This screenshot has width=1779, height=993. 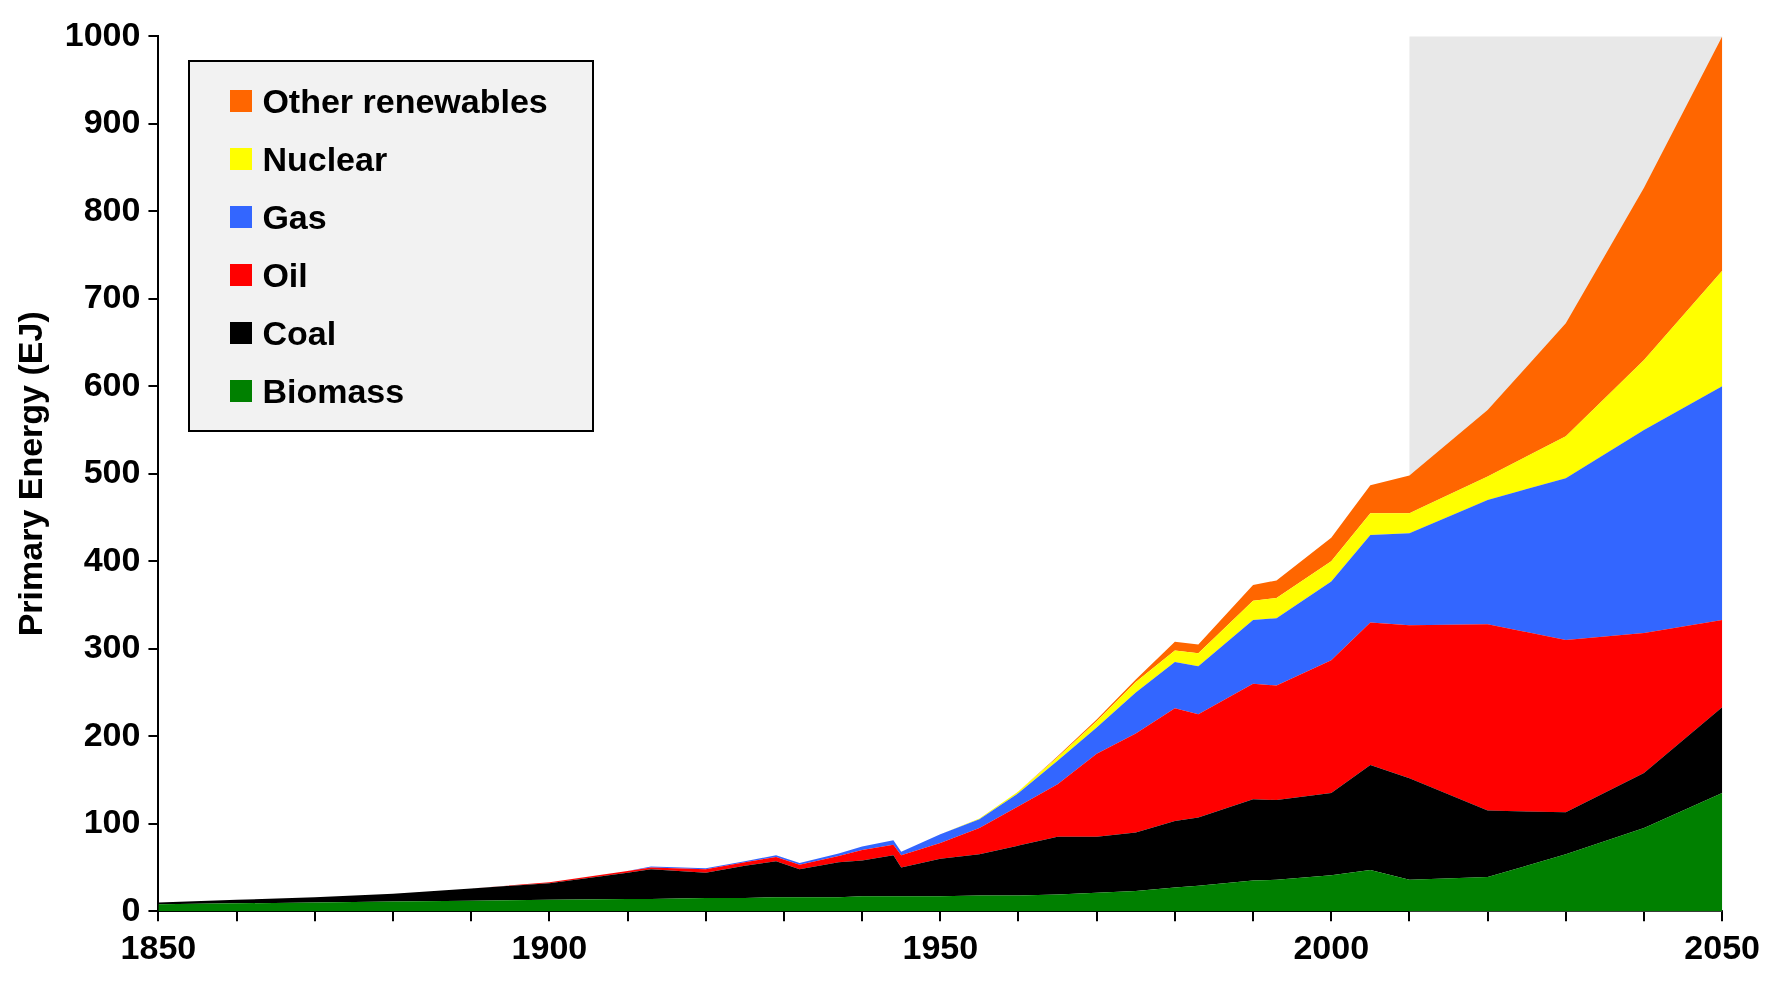 What do you see at coordinates (158, 946) in the screenshot?
I see `x-tick-label: 1850` at bounding box center [158, 946].